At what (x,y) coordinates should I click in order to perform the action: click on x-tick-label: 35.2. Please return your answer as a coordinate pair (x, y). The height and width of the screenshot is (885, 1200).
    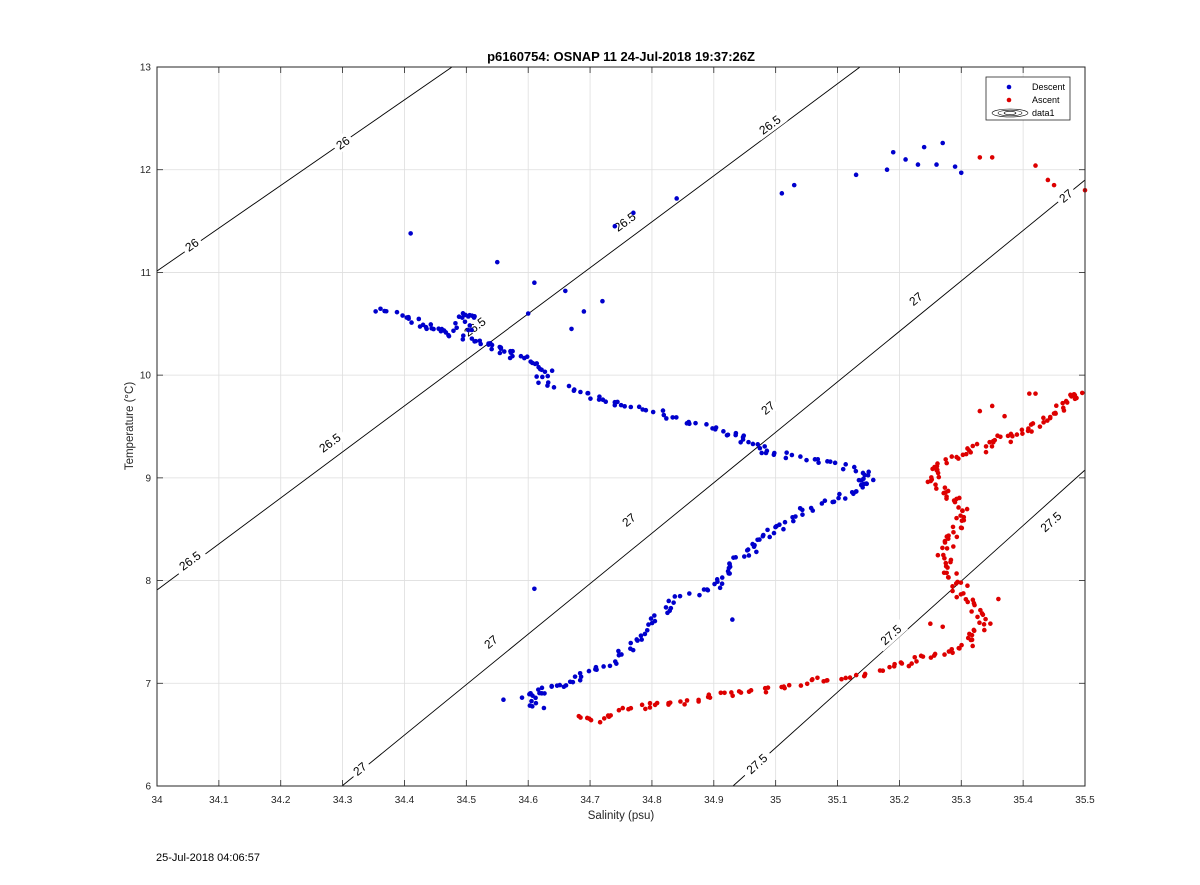
    Looking at the image, I should click on (900, 800).